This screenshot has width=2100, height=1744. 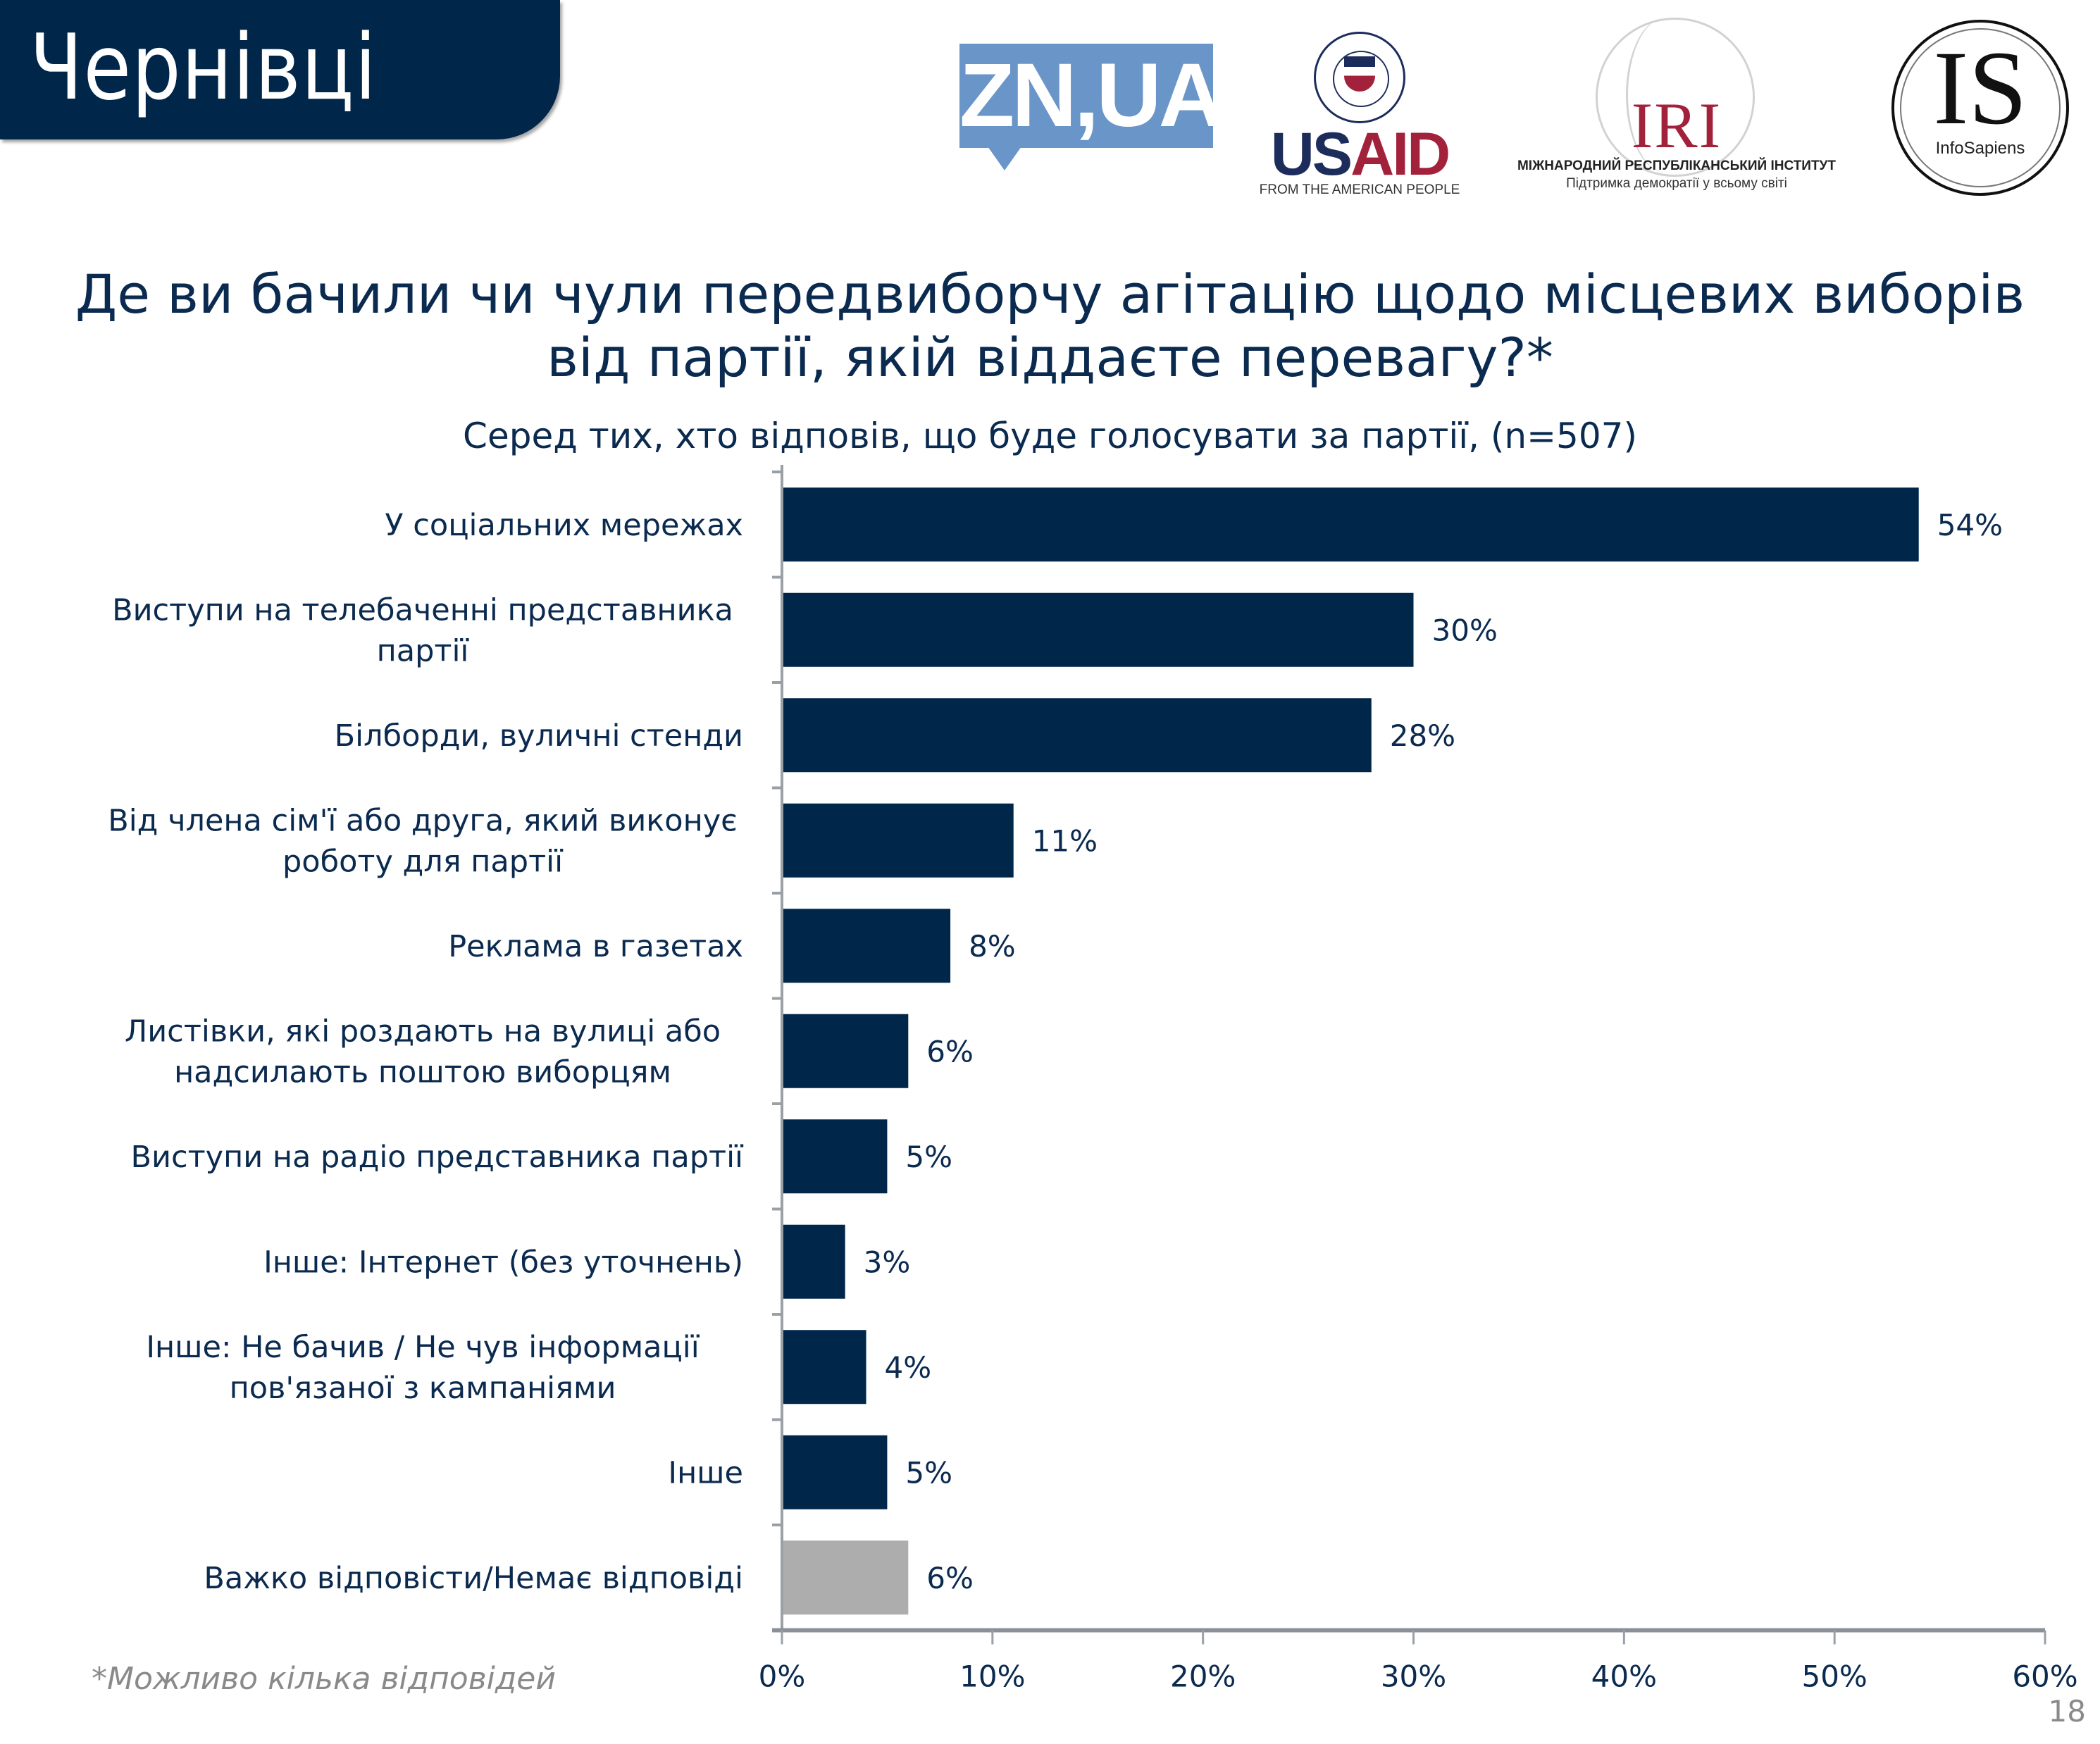 What do you see at coordinates (1677, 165) in the screenshot?
I see `iri-name: МІЖНАРОДНИЙ РЕСПУБЛІКАНСЬКИЙ ІНСТИТУТ` at bounding box center [1677, 165].